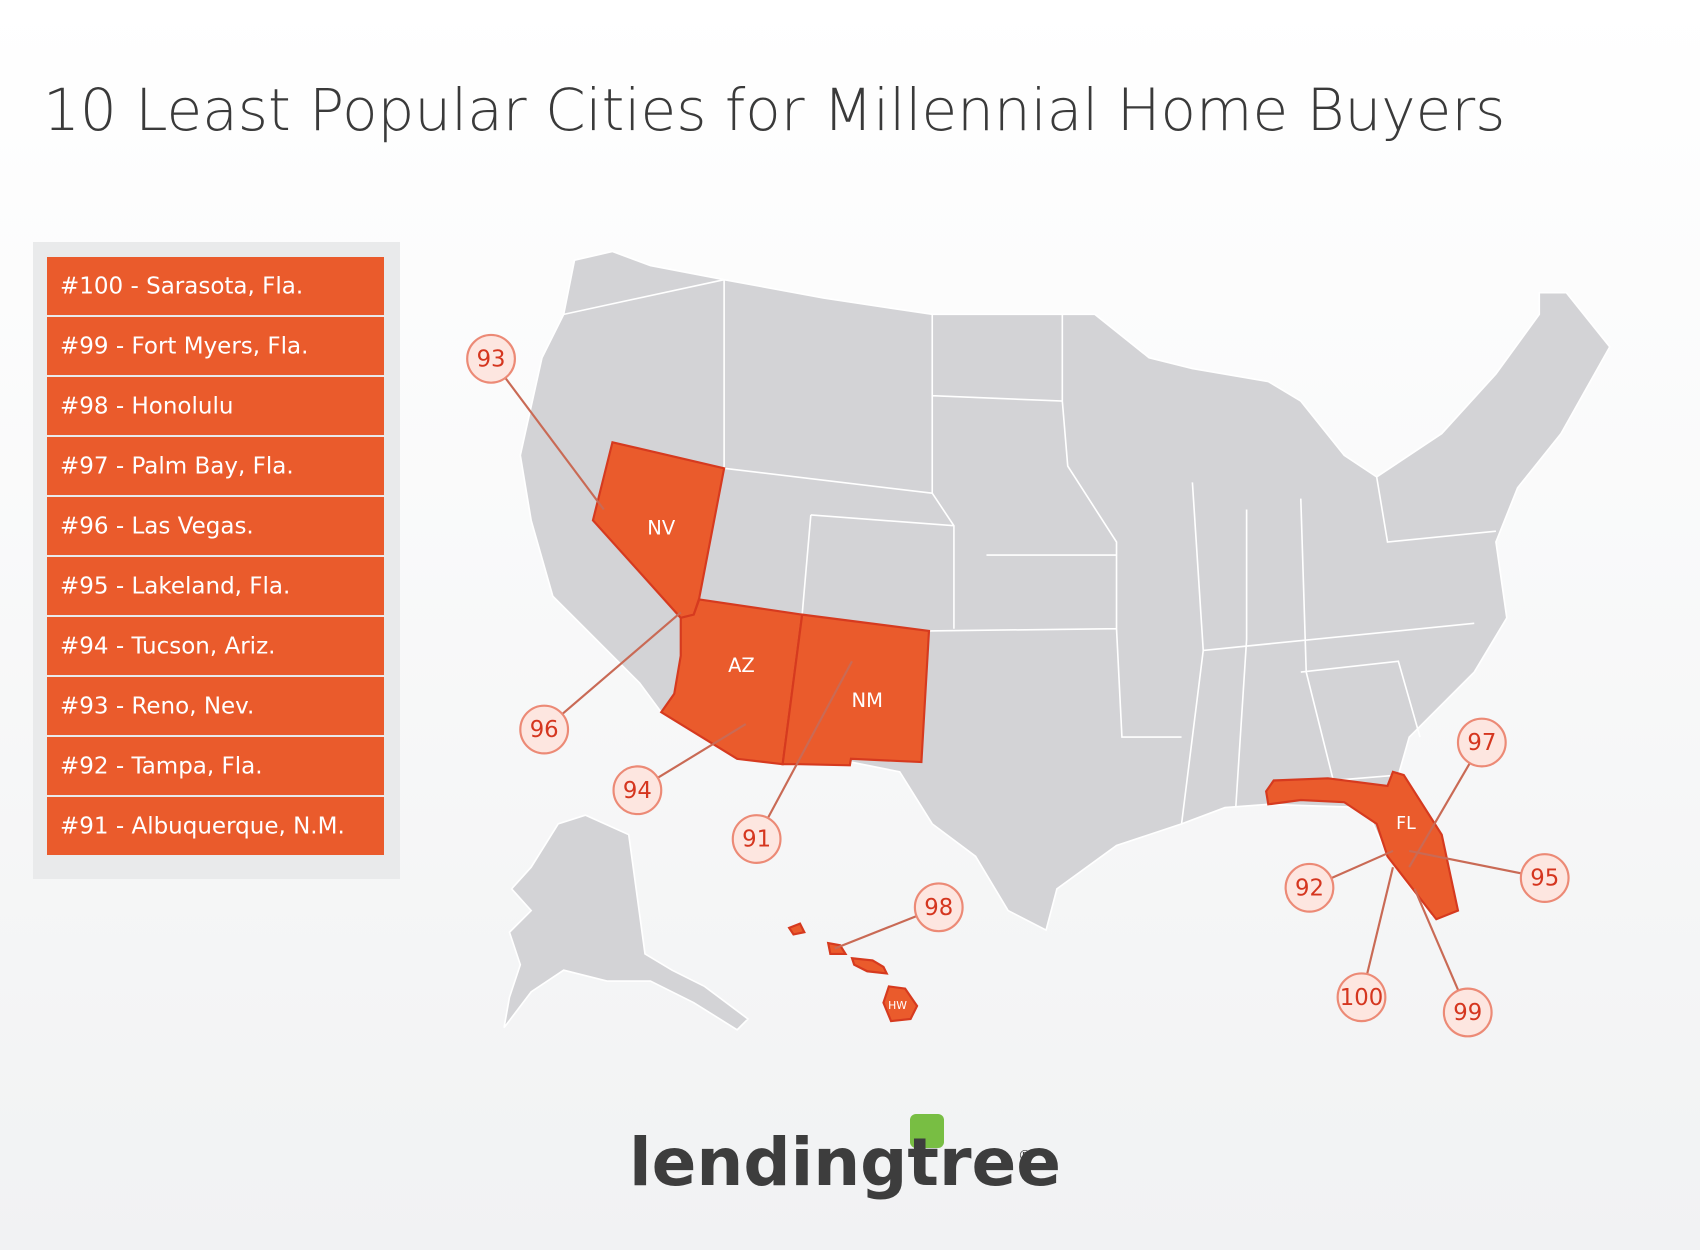  What do you see at coordinates (177, 467) in the screenshot?
I see `list-item-text: #97 - Palm Bay, Fla.` at bounding box center [177, 467].